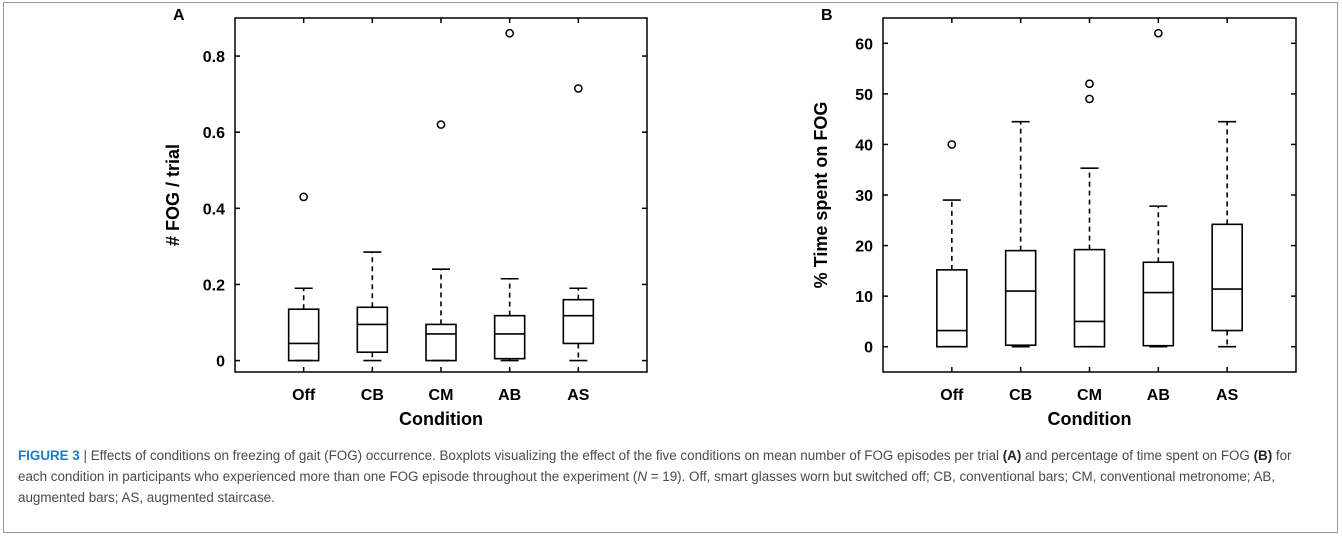  Describe the element at coordinates (1090, 419) in the screenshot. I see `panel-b-xlabel: Condition` at that location.